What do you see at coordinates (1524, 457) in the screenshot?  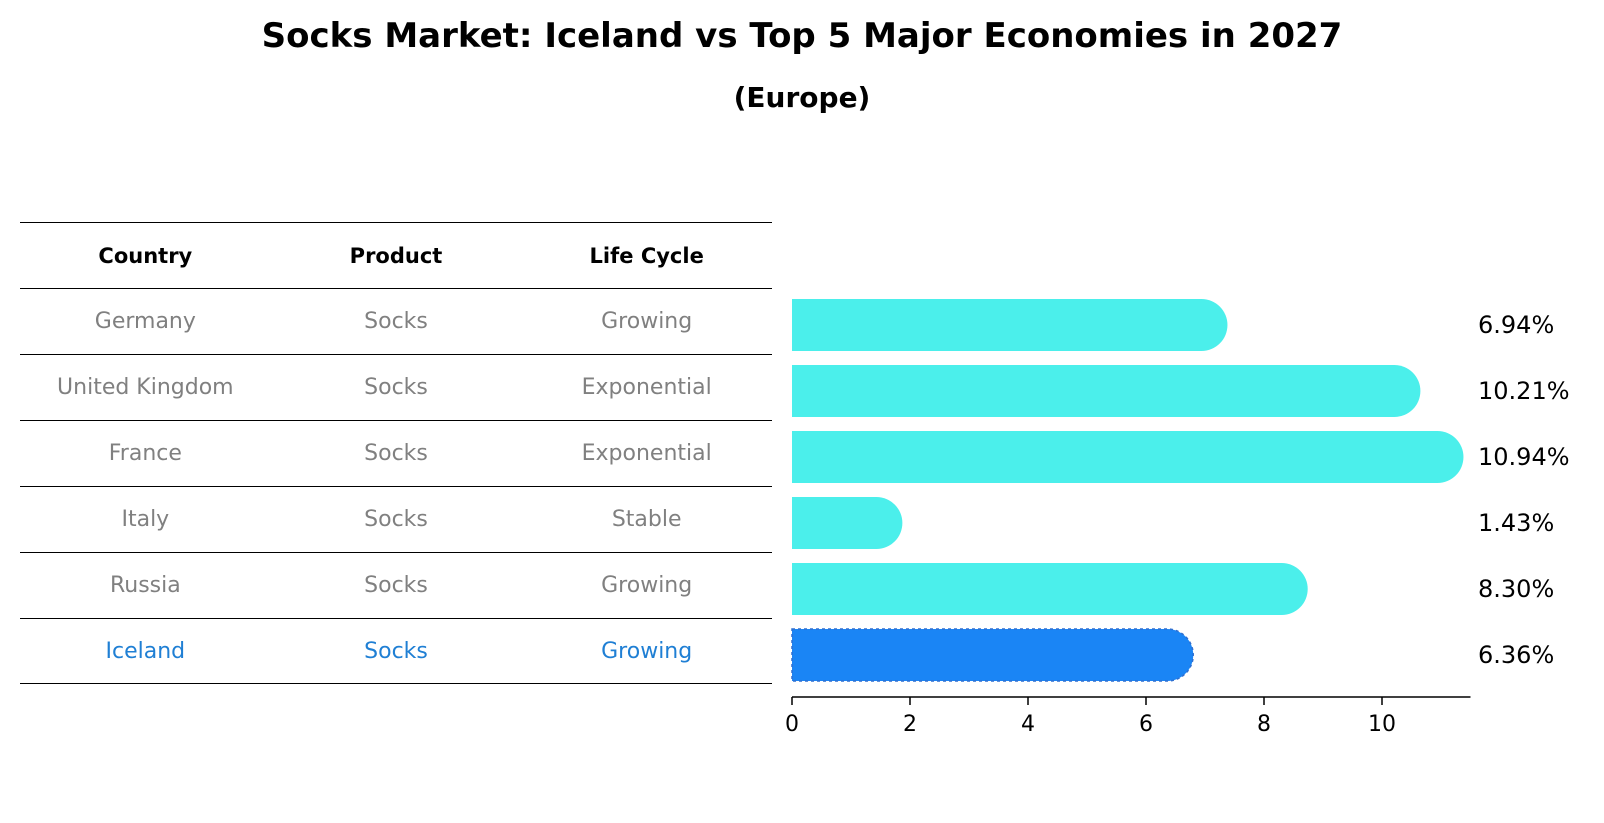 I see `value-label: 10.94%` at bounding box center [1524, 457].